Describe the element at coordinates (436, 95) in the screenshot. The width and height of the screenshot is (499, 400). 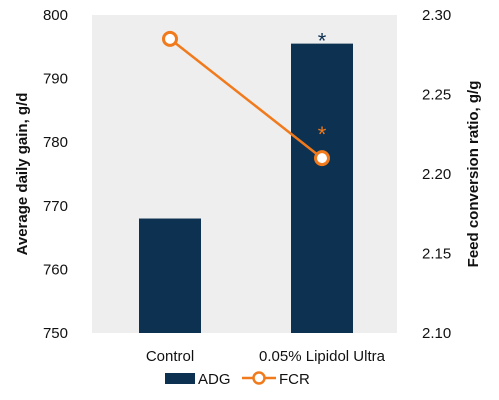
I see `right-tick-label: 2.25` at that location.